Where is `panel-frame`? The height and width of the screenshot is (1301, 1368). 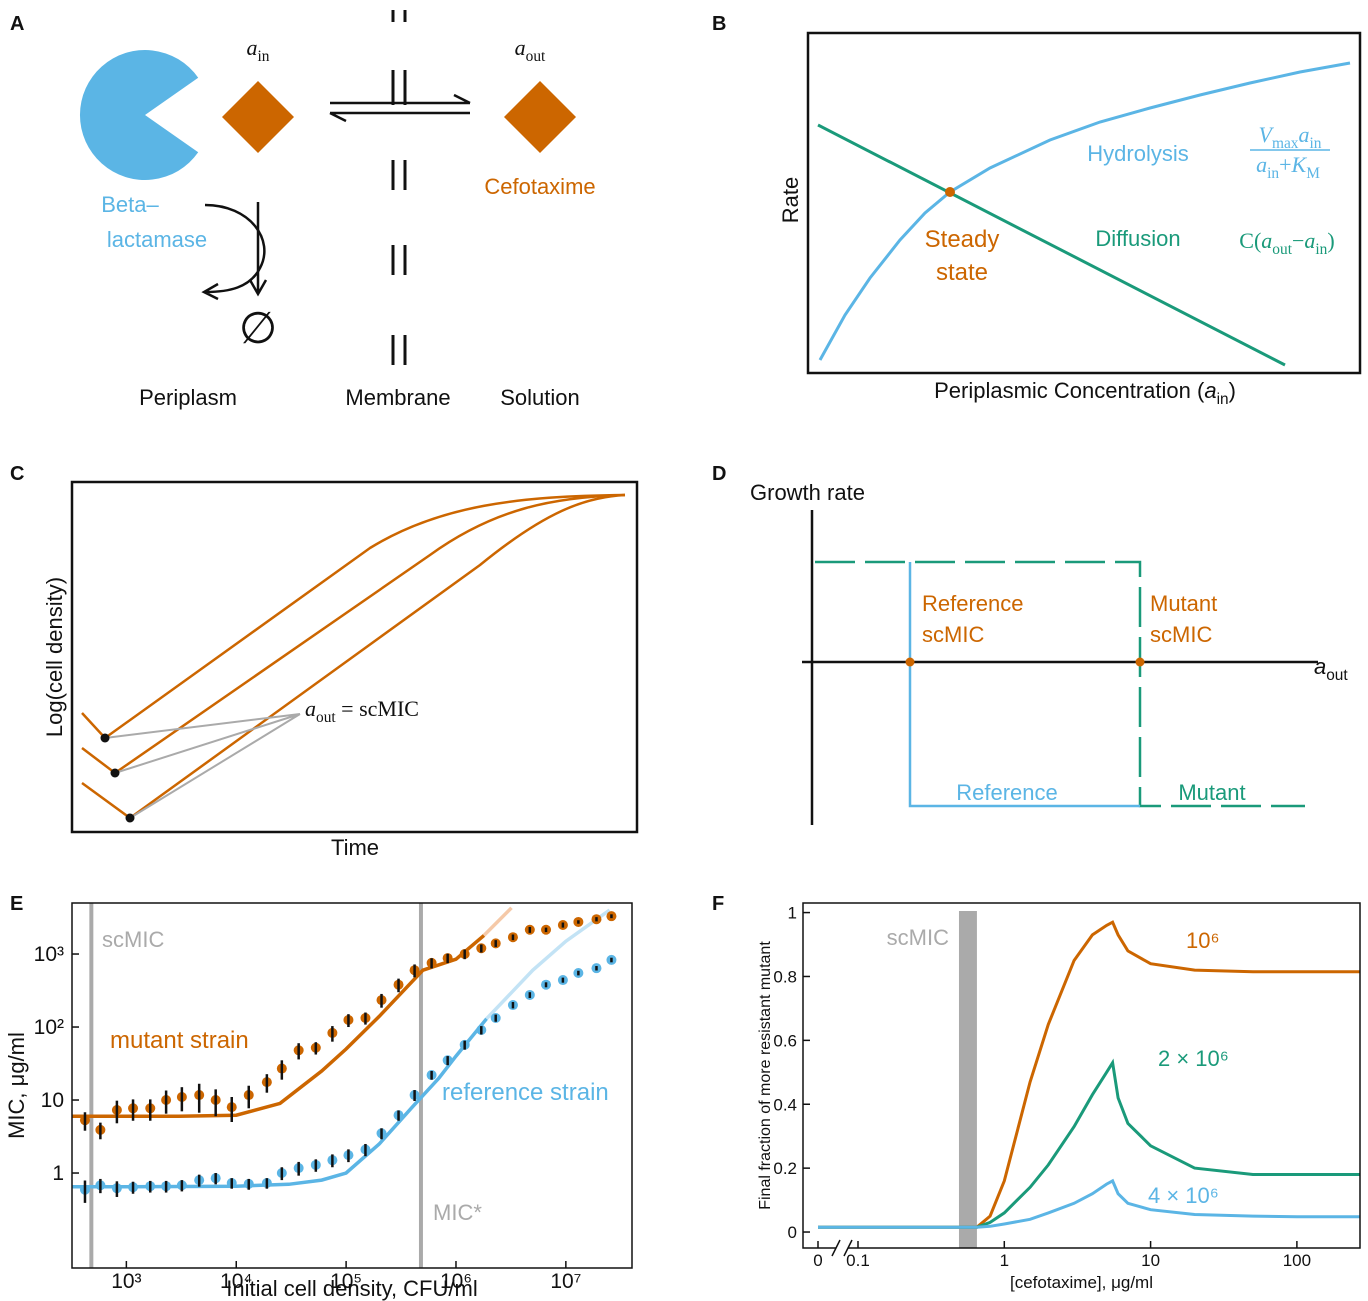
panel-frame is located at coordinates (354, 657).